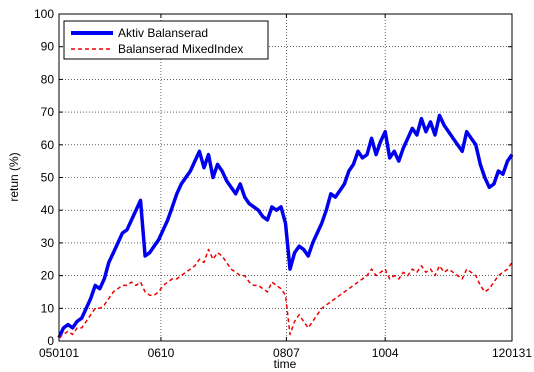  What do you see at coordinates (48, 178) in the screenshot?
I see `y-tick-label: 50` at bounding box center [48, 178].